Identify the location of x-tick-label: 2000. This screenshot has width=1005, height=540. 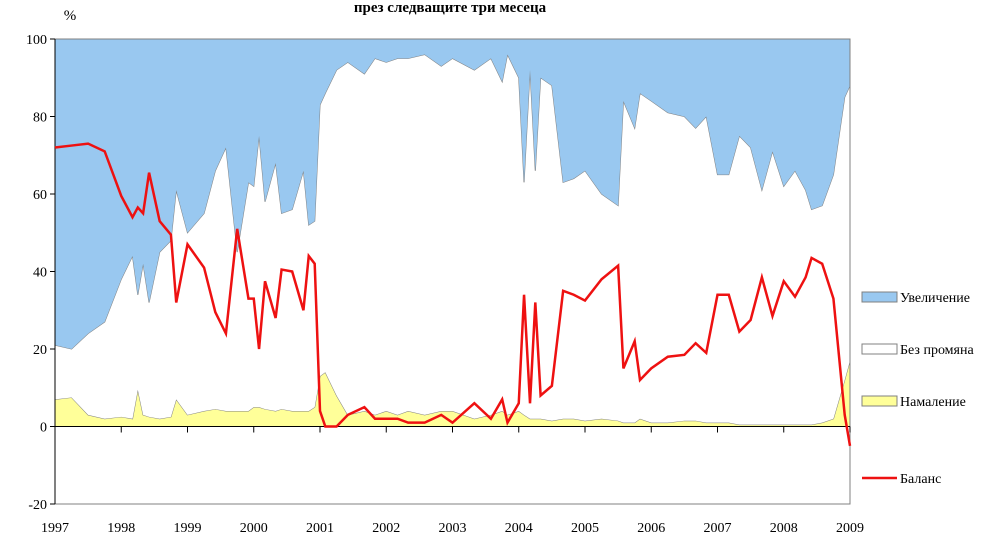
(254, 528).